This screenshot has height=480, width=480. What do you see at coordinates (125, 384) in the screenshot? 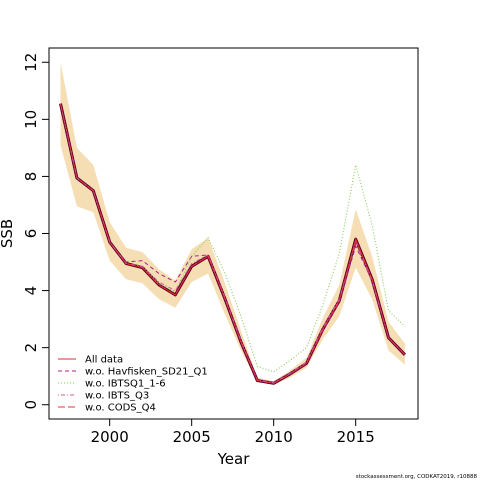
I see `legend-label: w.o. IBTSQ1_1-6` at bounding box center [125, 384].